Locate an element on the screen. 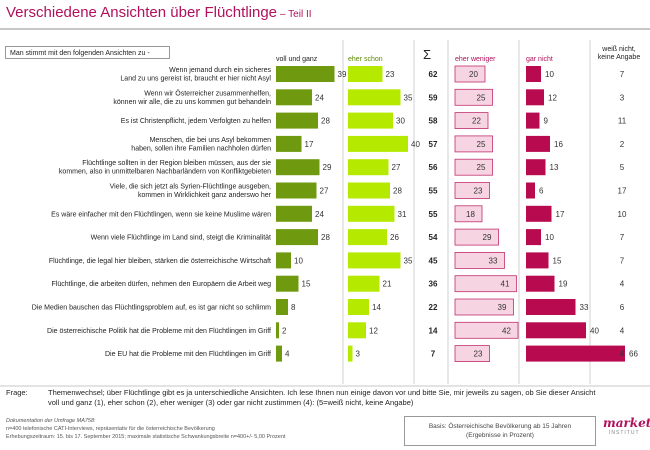 The image size is (650, 450). value-eher-weniger: 39 is located at coordinates (502, 307).